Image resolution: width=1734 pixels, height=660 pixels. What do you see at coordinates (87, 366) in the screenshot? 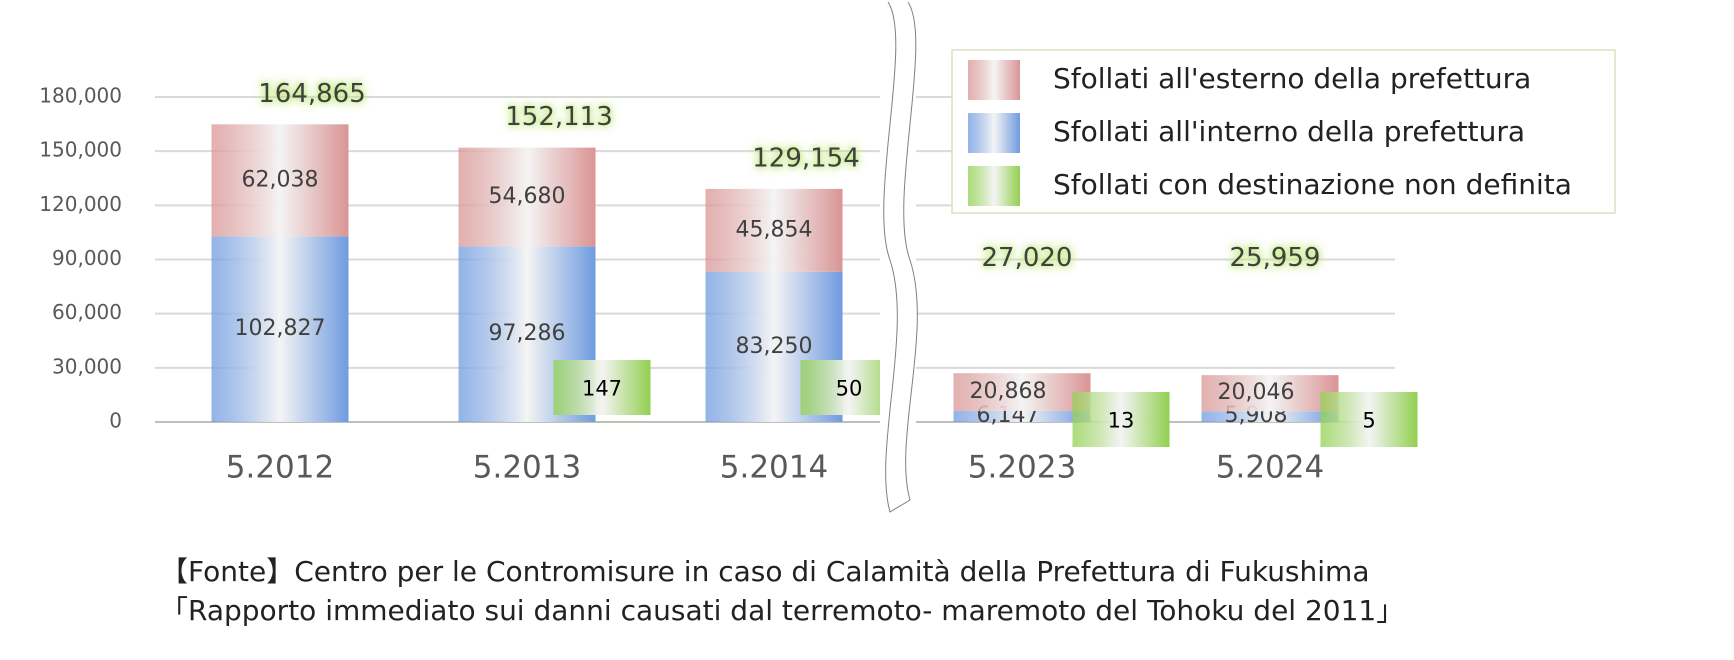
I see `y-tick-label: 30,000` at bounding box center [87, 366].